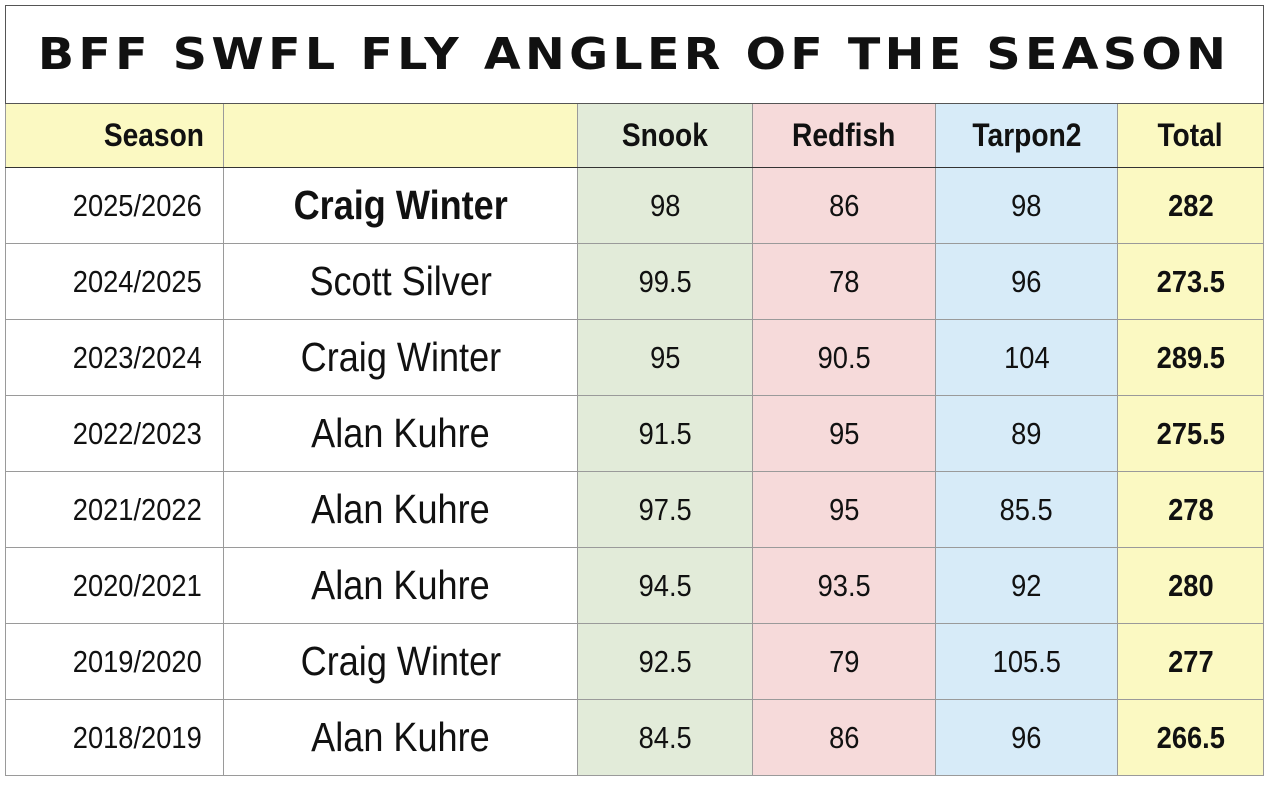  I want to click on cell-text: 85.5, so click(1026, 509).